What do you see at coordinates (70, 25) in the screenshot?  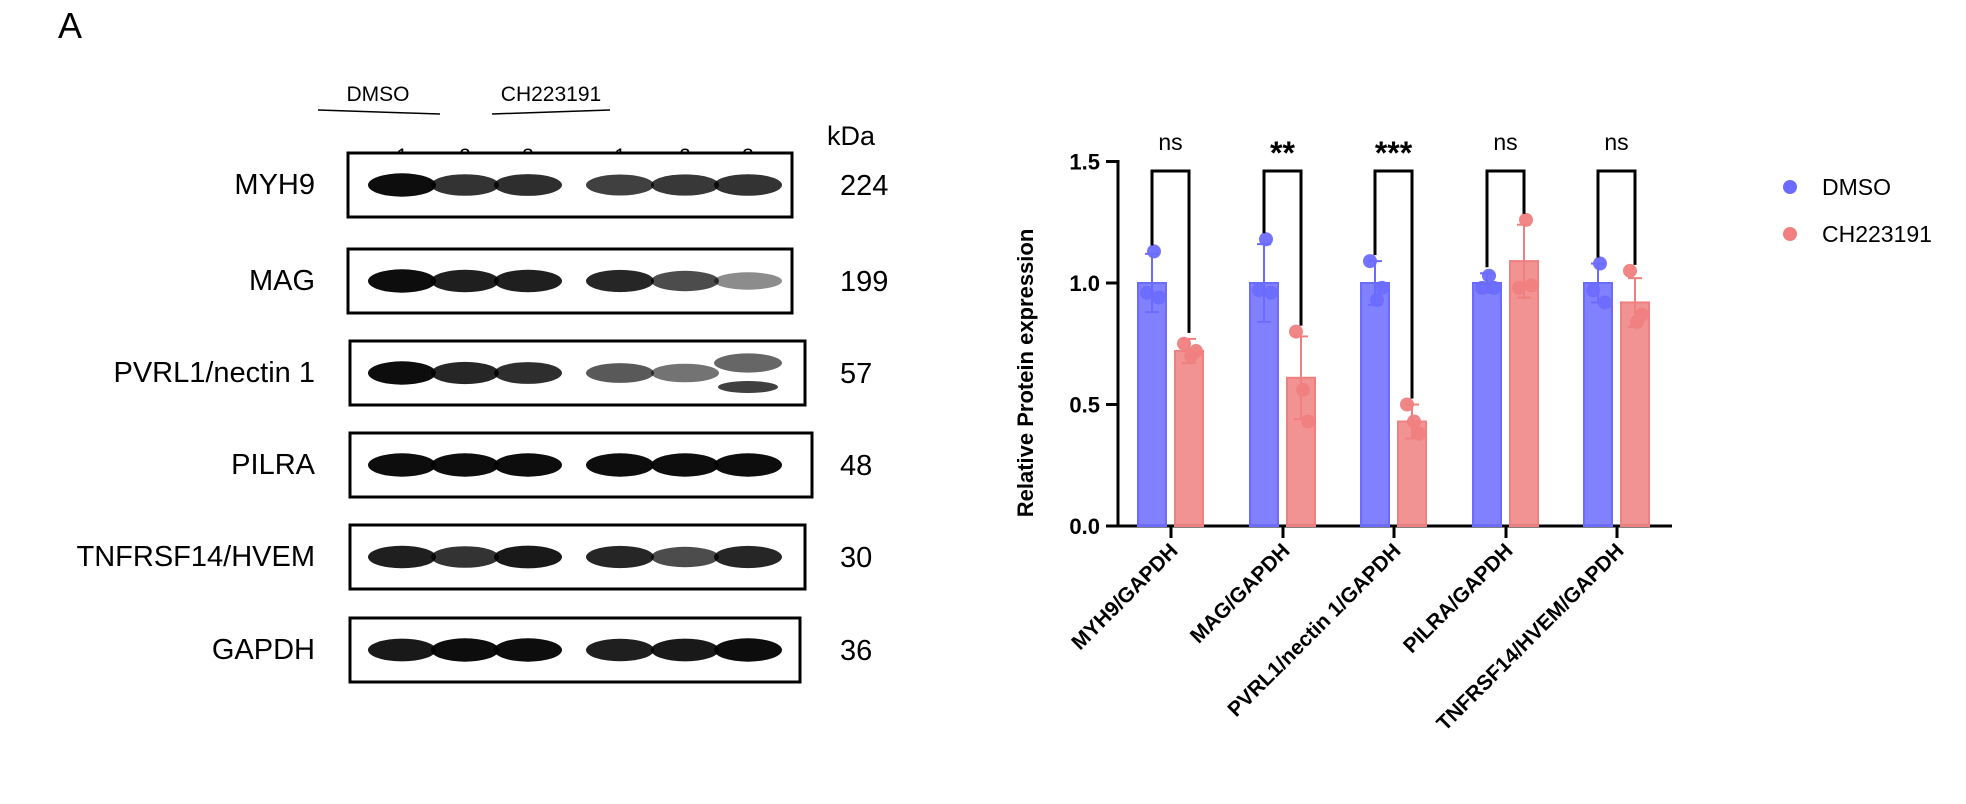 I see `panel-label: A` at bounding box center [70, 25].